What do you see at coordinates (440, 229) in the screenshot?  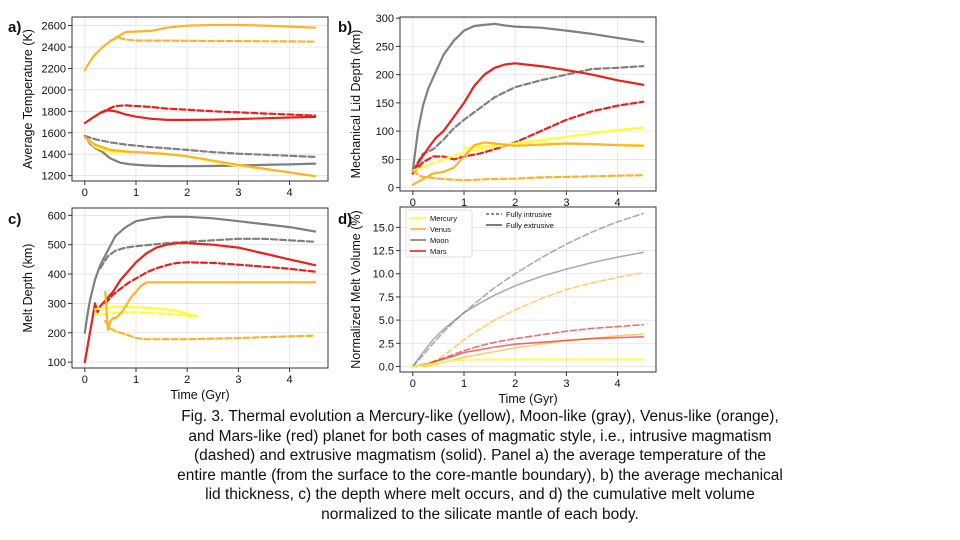 I see `legend-label: Venus` at bounding box center [440, 229].